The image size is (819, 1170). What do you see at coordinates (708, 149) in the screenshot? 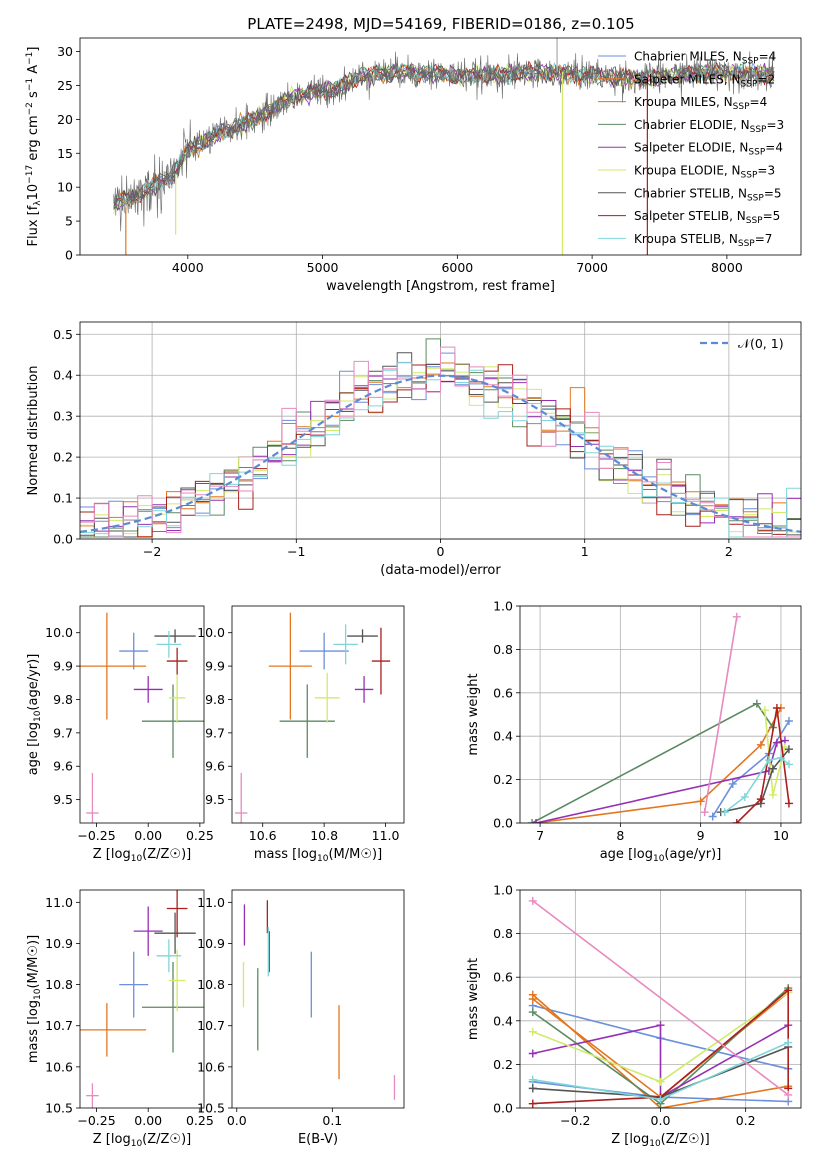
I see `legend-label: Salpeter ELODIE, NSSP=4` at bounding box center [708, 149].